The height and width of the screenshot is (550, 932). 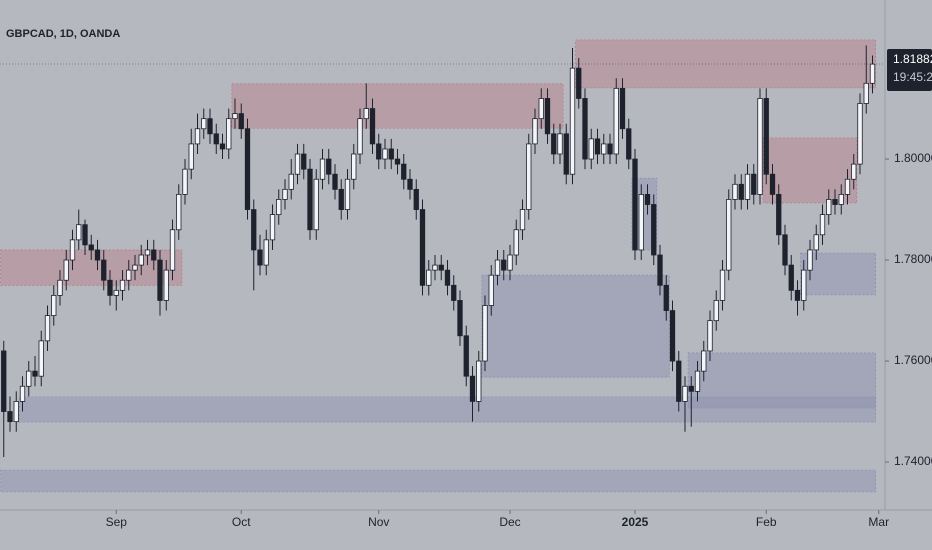 What do you see at coordinates (913, 158) in the screenshot?
I see `y-tick-label: 1.80000` at bounding box center [913, 158].